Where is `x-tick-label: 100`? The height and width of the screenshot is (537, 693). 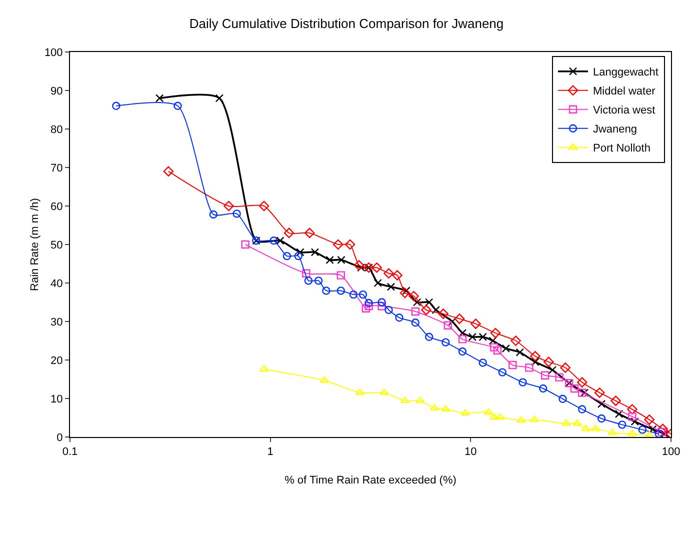 x-tick-label: 100 is located at coordinates (671, 452).